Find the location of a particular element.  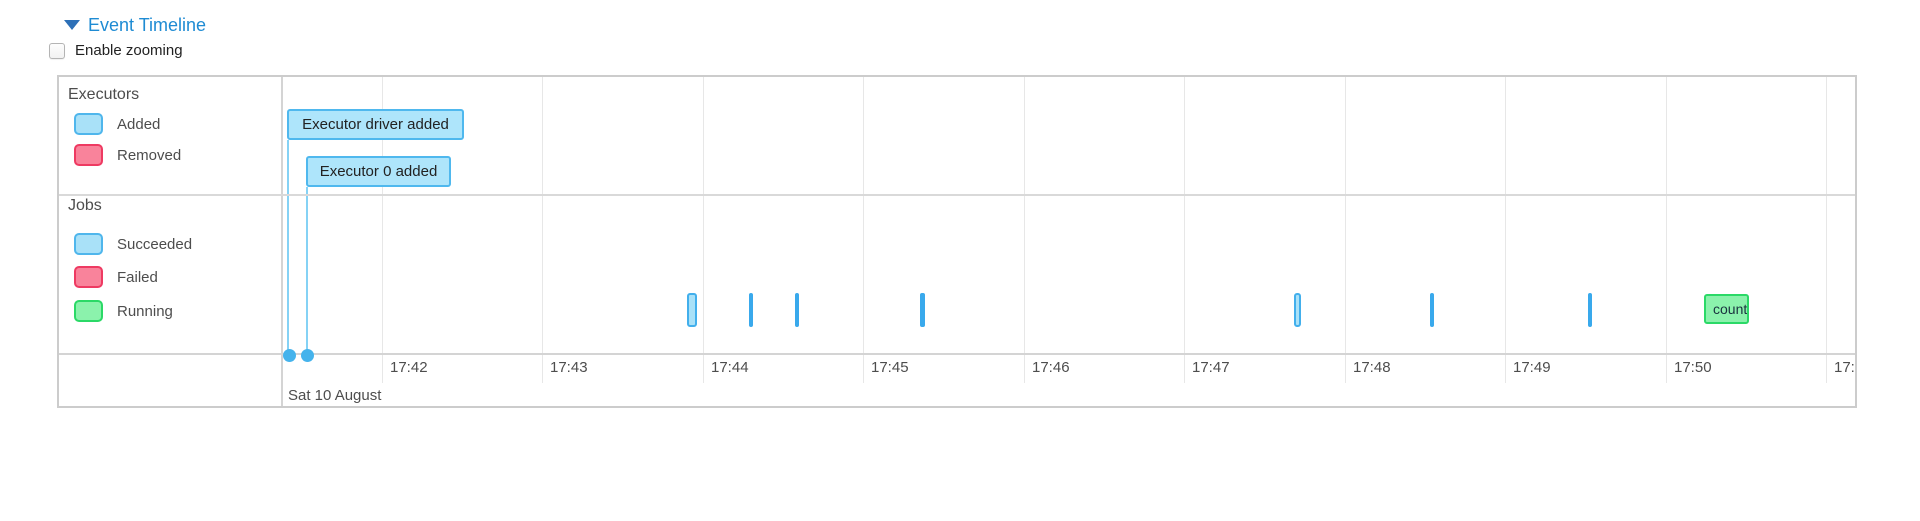

item-label: Executor 0 added is located at coordinates (378, 171).